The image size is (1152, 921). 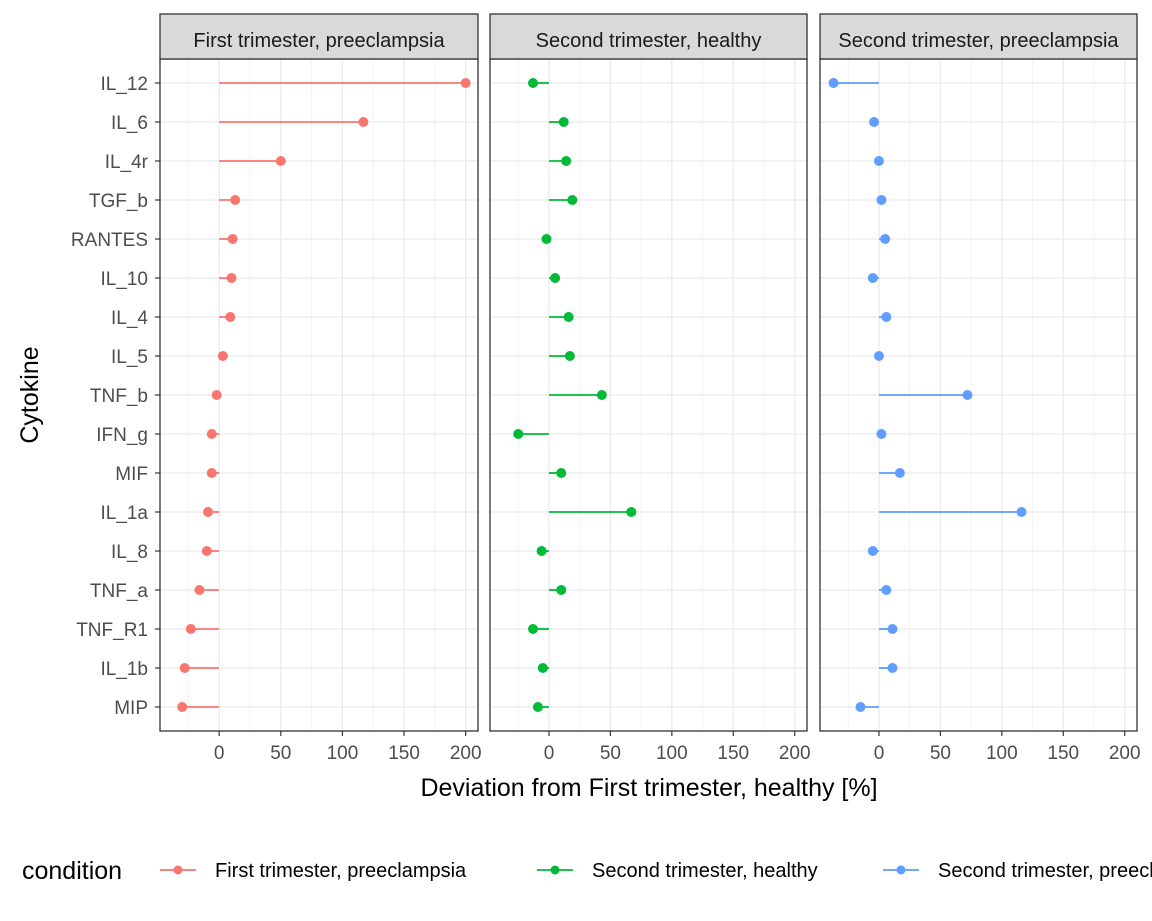 I want to click on y-tick-label-il-6: IL_6, so click(x=129, y=123).